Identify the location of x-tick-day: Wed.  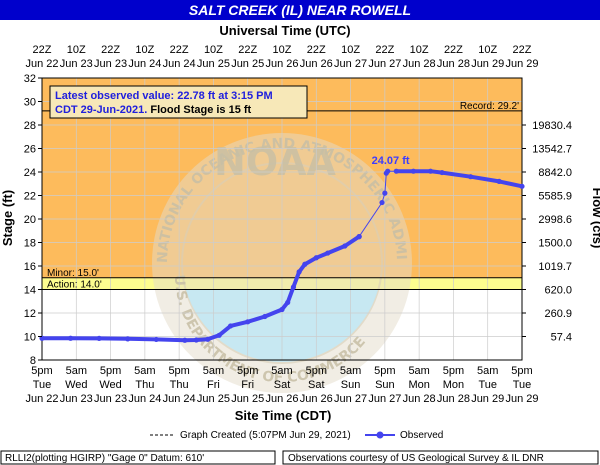
(110, 385).